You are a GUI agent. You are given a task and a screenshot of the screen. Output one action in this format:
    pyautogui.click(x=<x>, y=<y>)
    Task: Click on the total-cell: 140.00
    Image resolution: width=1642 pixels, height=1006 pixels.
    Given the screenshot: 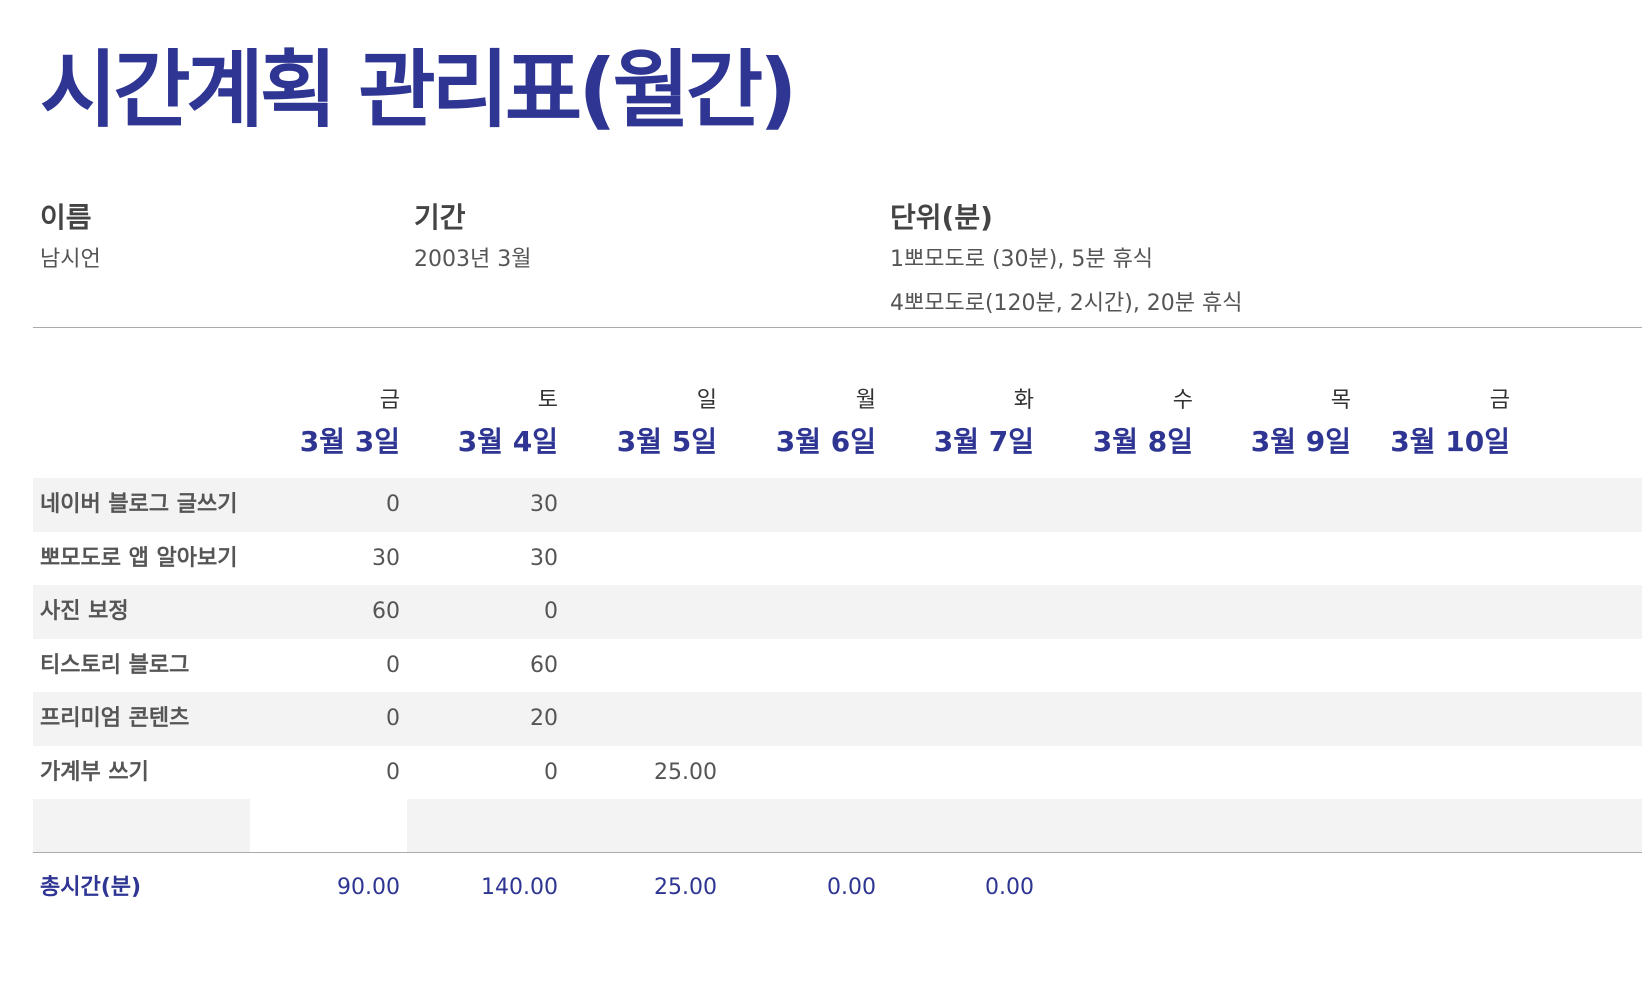 What is the action you would take?
    pyautogui.click(x=519, y=887)
    